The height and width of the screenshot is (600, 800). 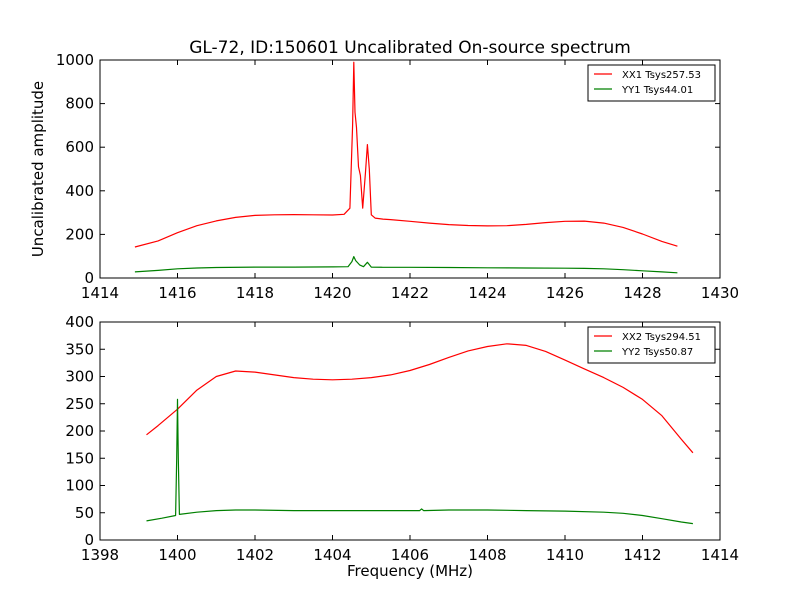 What do you see at coordinates (79, 104) in the screenshot?
I see `y-tick-label: 800` at bounding box center [79, 104].